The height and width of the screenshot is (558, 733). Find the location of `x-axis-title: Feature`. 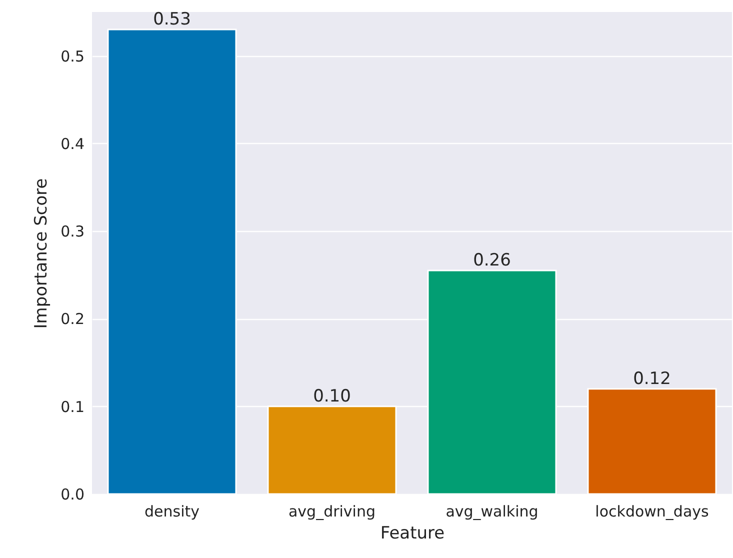

x-axis-title: Feature is located at coordinates (412, 534).